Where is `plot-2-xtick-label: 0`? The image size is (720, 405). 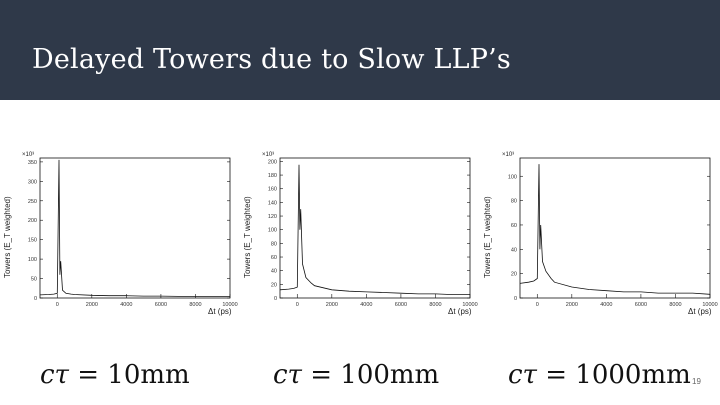
plot-2-xtick-label: 0 is located at coordinates (297, 305).